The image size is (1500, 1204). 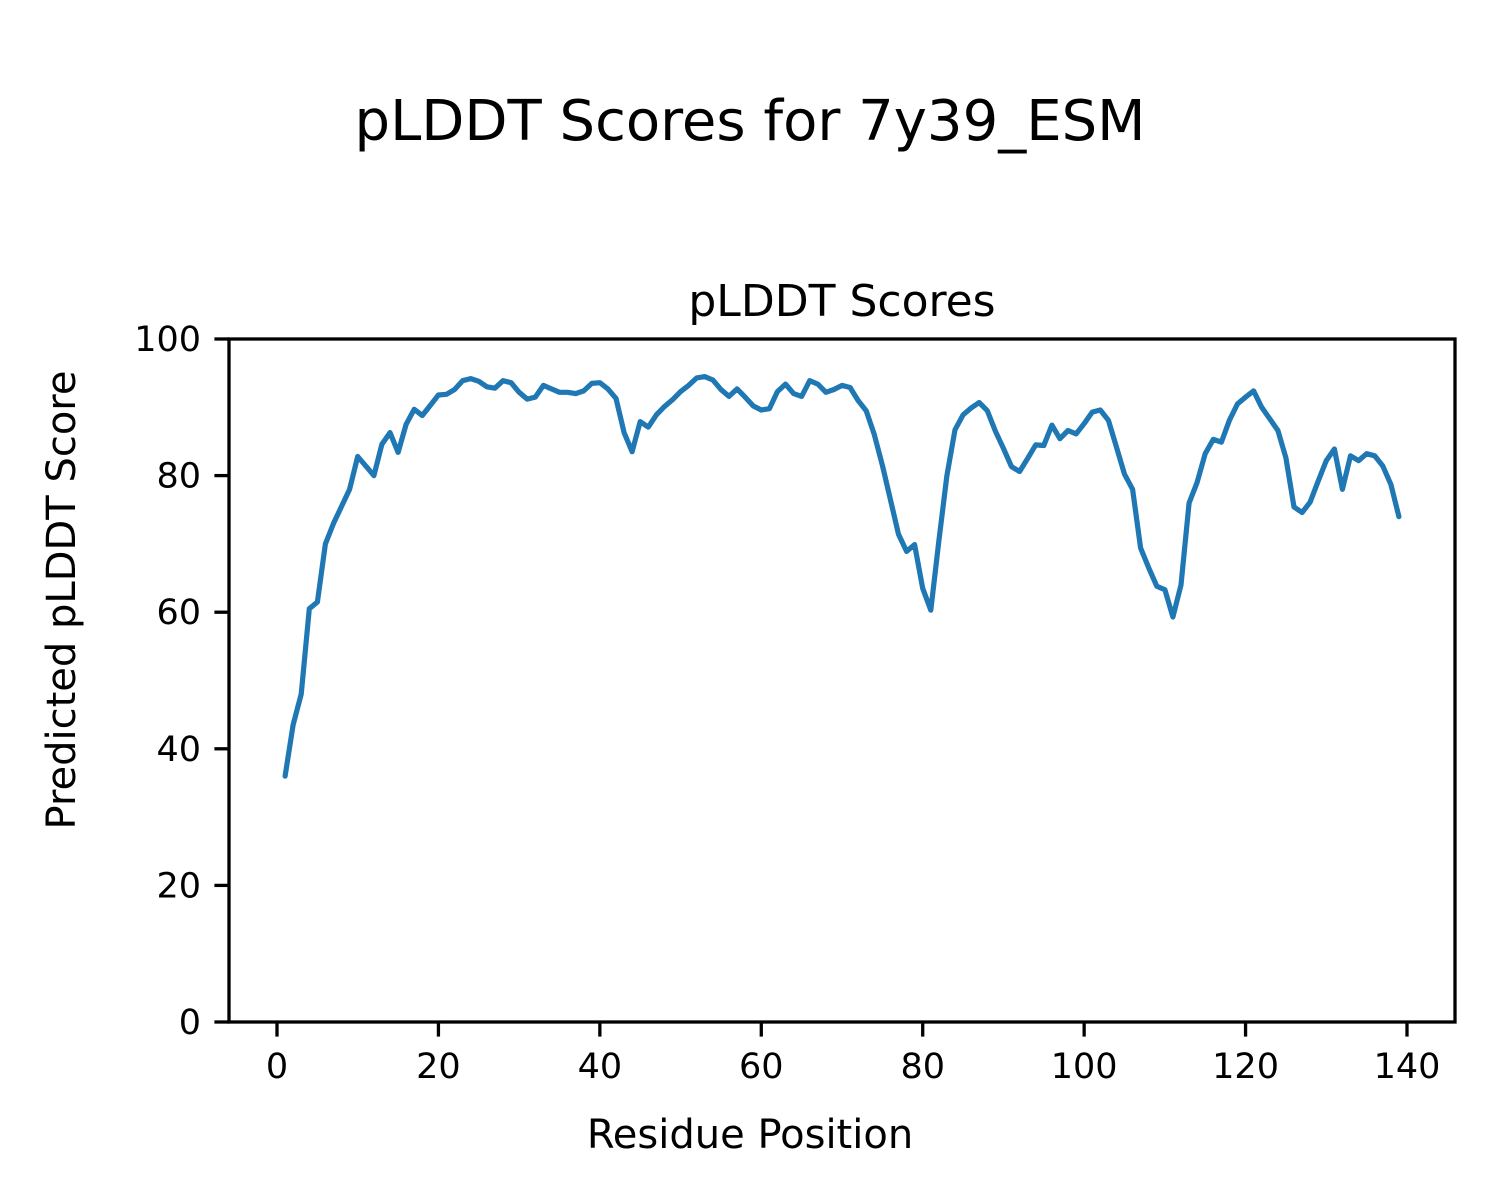 What do you see at coordinates (750, 121) in the screenshot?
I see `figure-title: pLDDT Scores for 7y39_ESM` at bounding box center [750, 121].